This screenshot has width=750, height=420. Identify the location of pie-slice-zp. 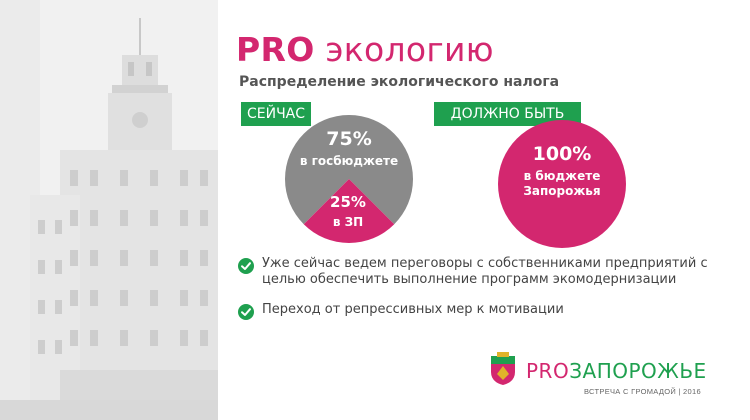
(349, 211).